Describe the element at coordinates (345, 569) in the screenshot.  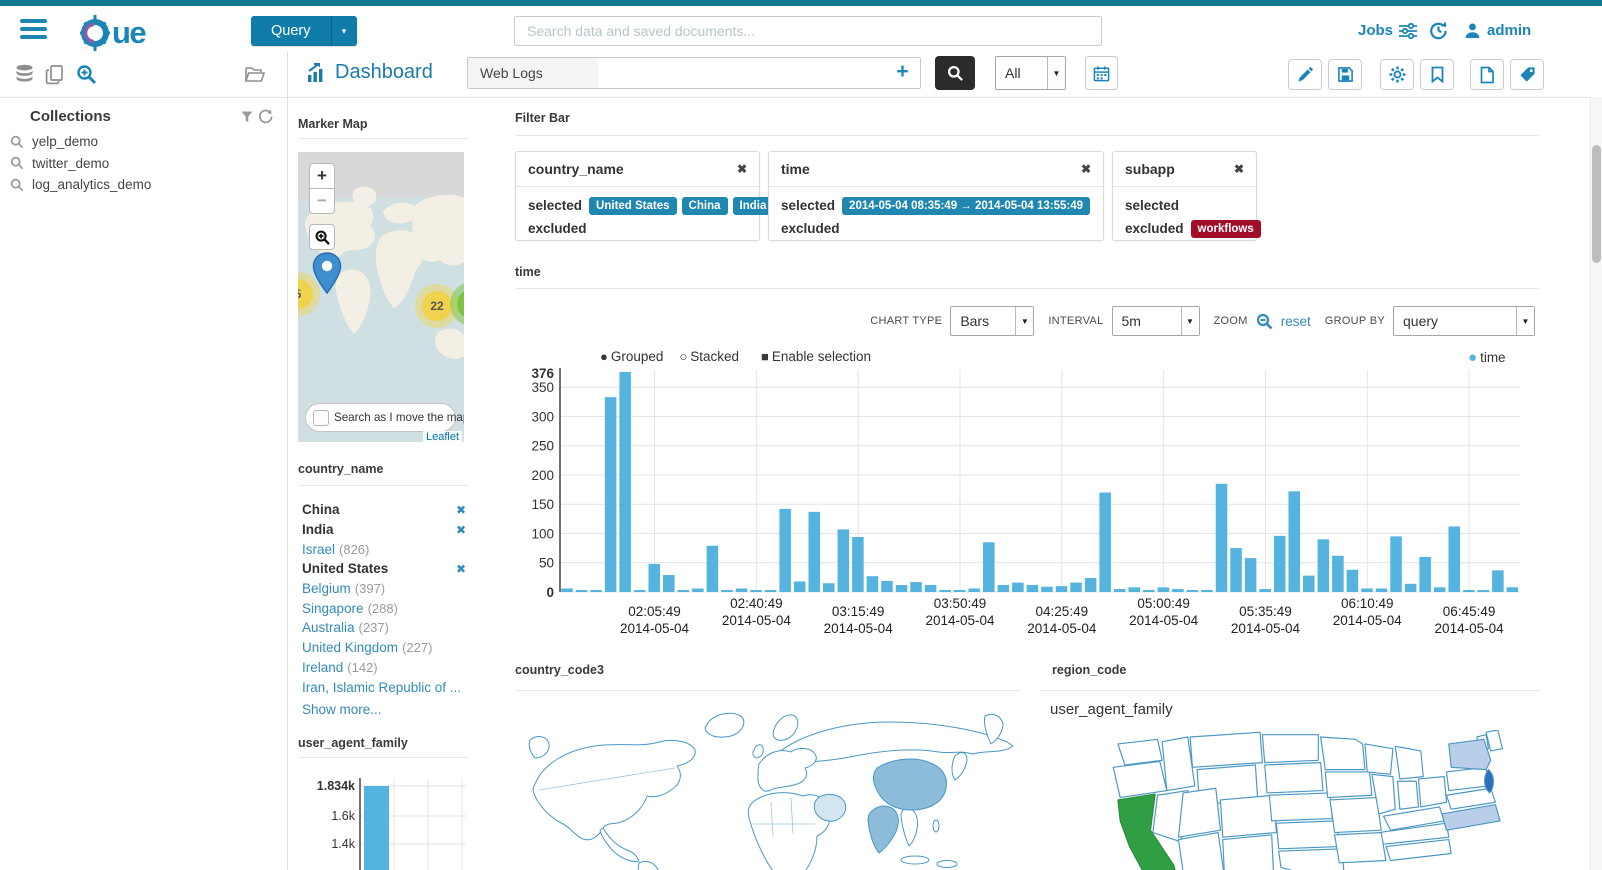
I see `facet-value-label: United States` at that location.